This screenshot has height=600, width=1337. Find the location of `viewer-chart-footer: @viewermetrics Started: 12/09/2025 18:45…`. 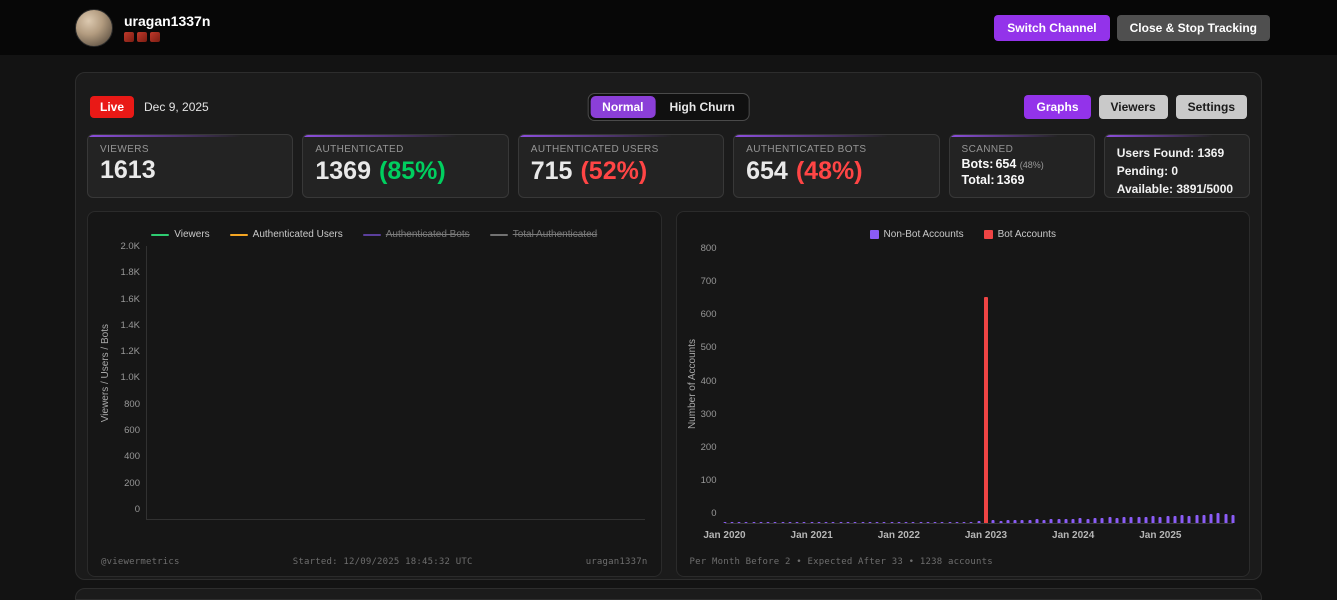

viewer-chart-footer: @viewermetrics Started: 12/09/2025 18:45… is located at coordinates (374, 562).